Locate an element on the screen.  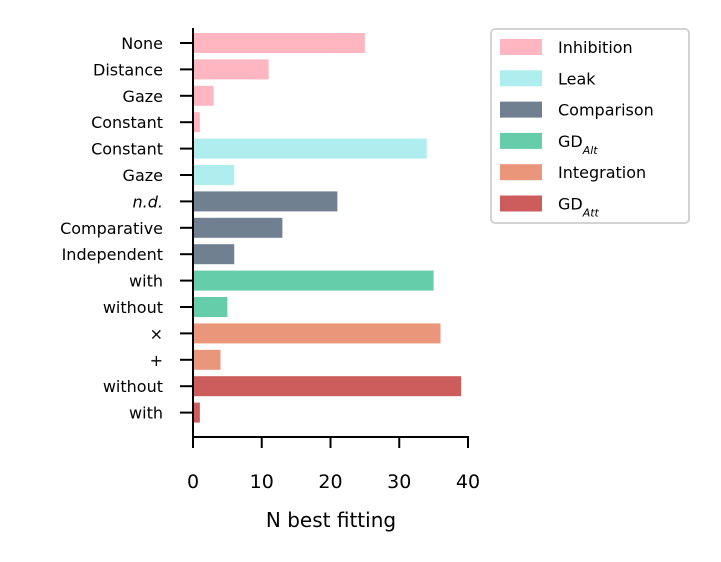
x-tick-label: 30 is located at coordinates (399, 482).